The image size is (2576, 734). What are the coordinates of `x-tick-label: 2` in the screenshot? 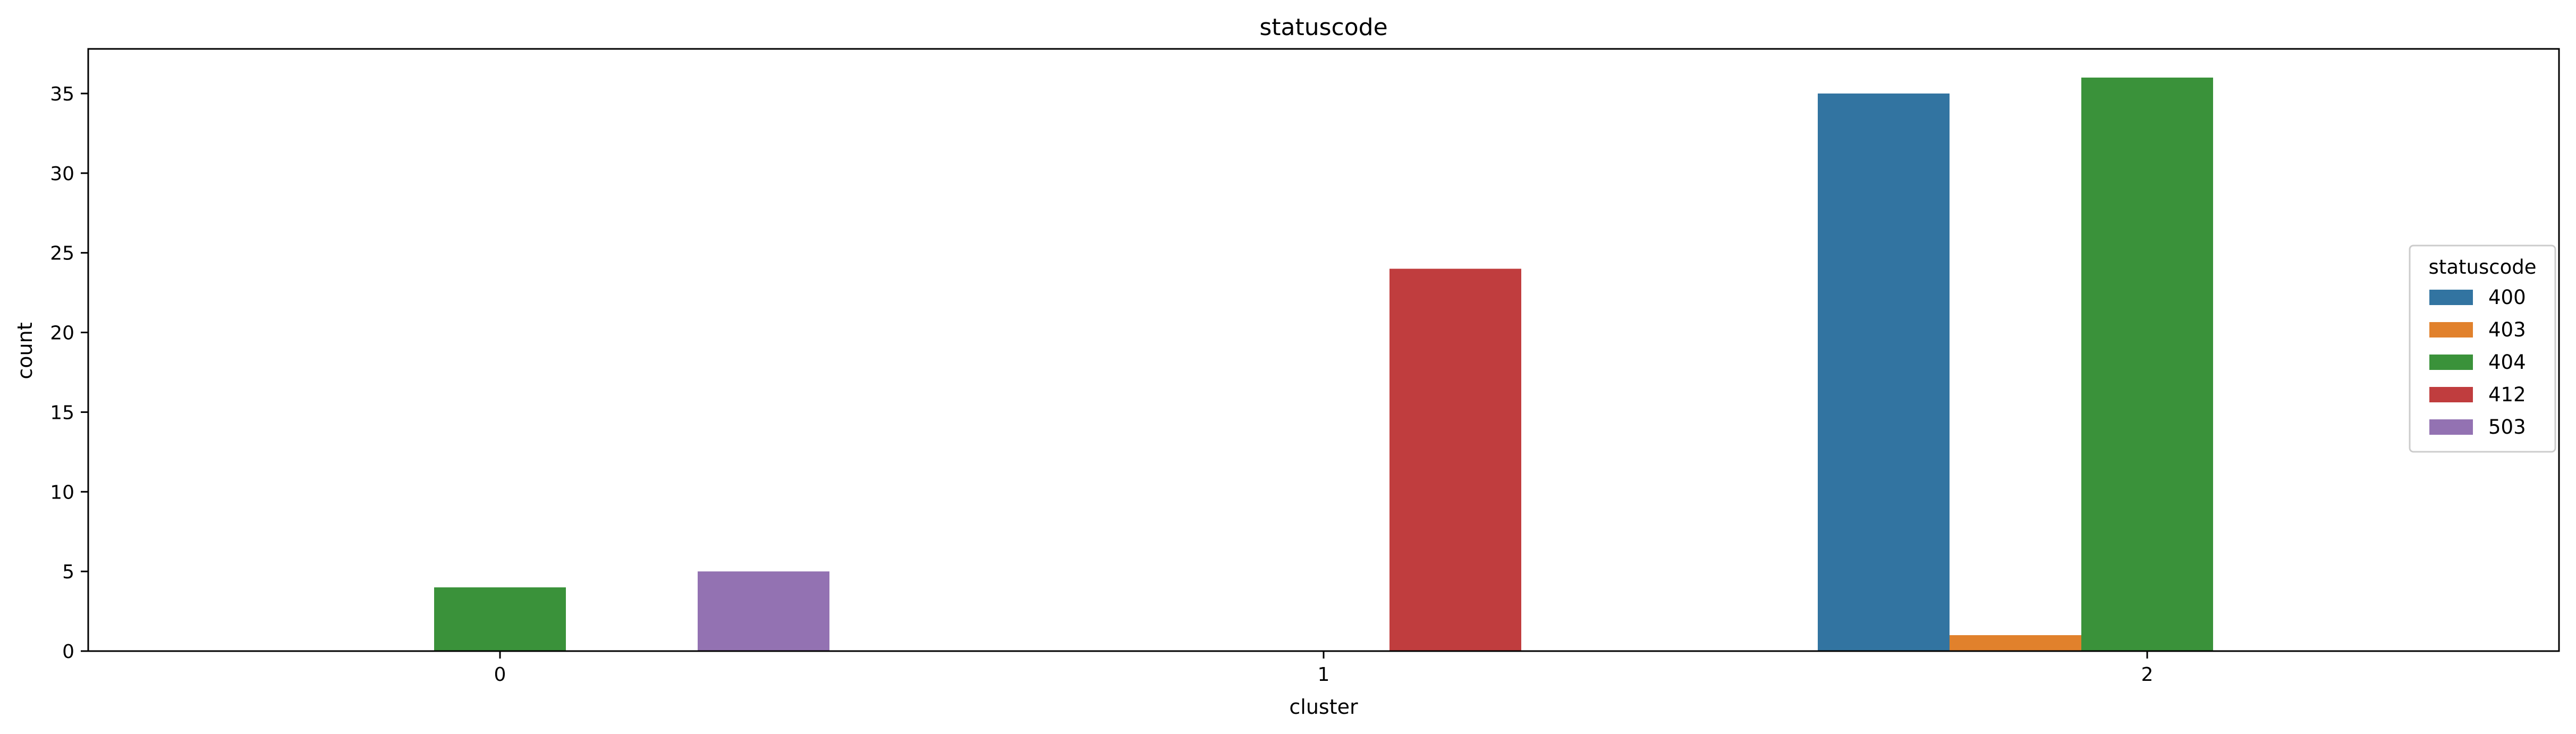 It's located at (2147, 675).